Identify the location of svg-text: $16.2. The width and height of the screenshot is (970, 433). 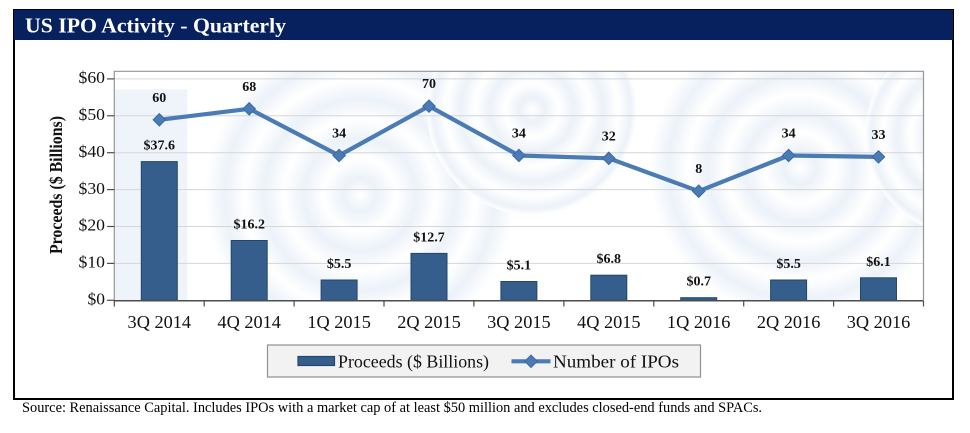
(249, 225).